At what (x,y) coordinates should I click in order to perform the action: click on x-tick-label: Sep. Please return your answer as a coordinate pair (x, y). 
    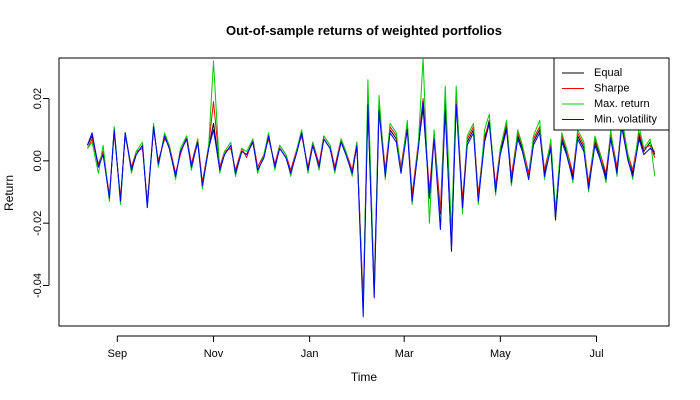
    Looking at the image, I should click on (118, 354).